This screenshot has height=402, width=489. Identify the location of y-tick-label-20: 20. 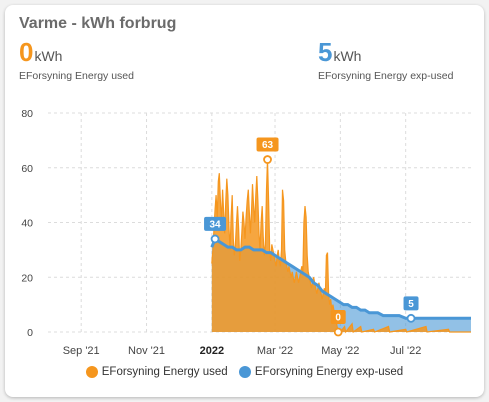
(27, 278).